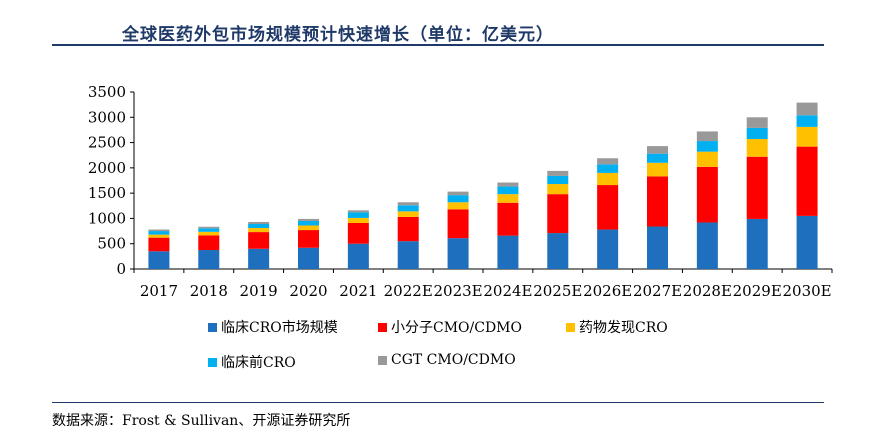 The image size is (870, 440). What do you see at coordinates (107, 168) in the screenshot?
I see `y-tick-label: 2000` at bounding box center [107, 168].